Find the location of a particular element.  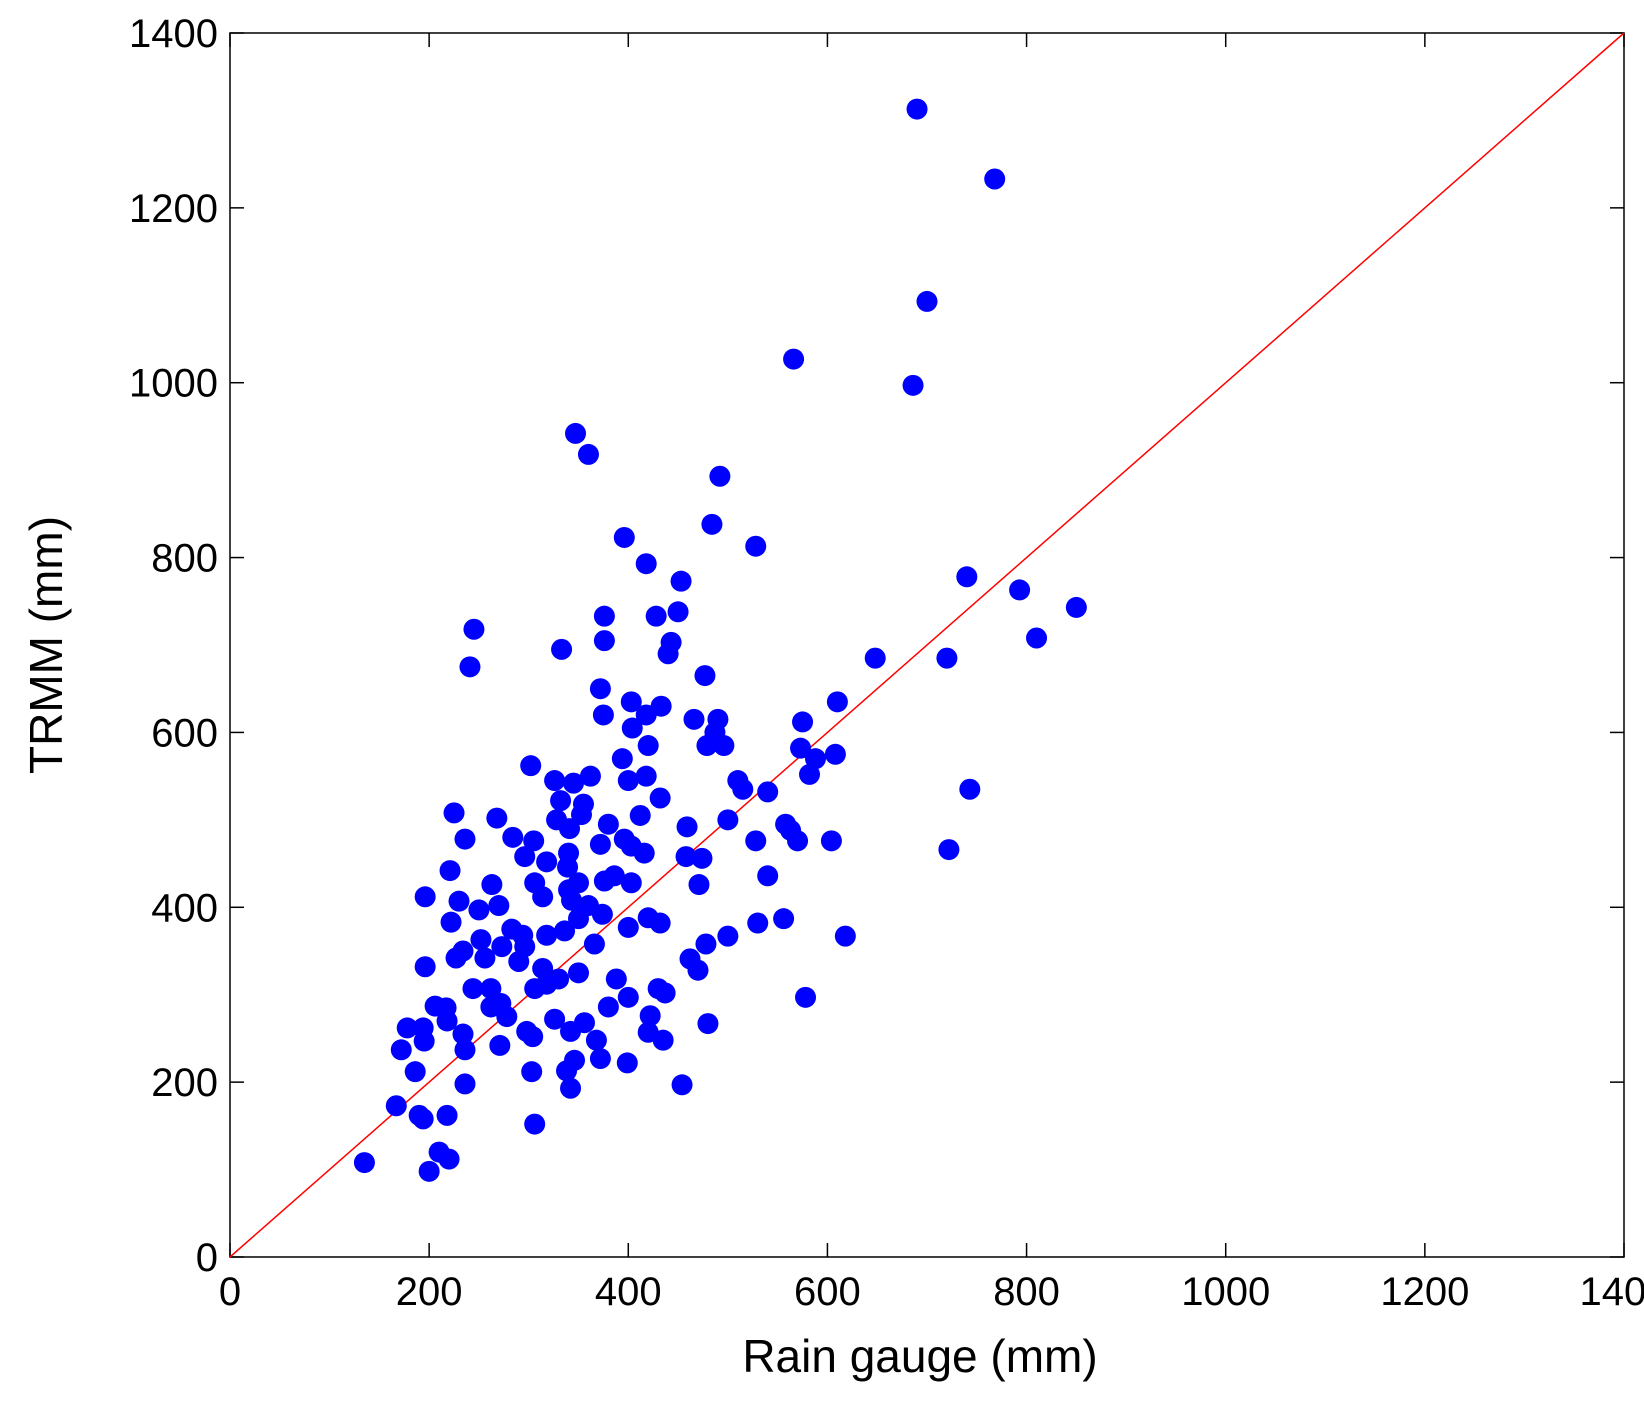

y-tick-label: 400 is located at coordinates (184, 908).